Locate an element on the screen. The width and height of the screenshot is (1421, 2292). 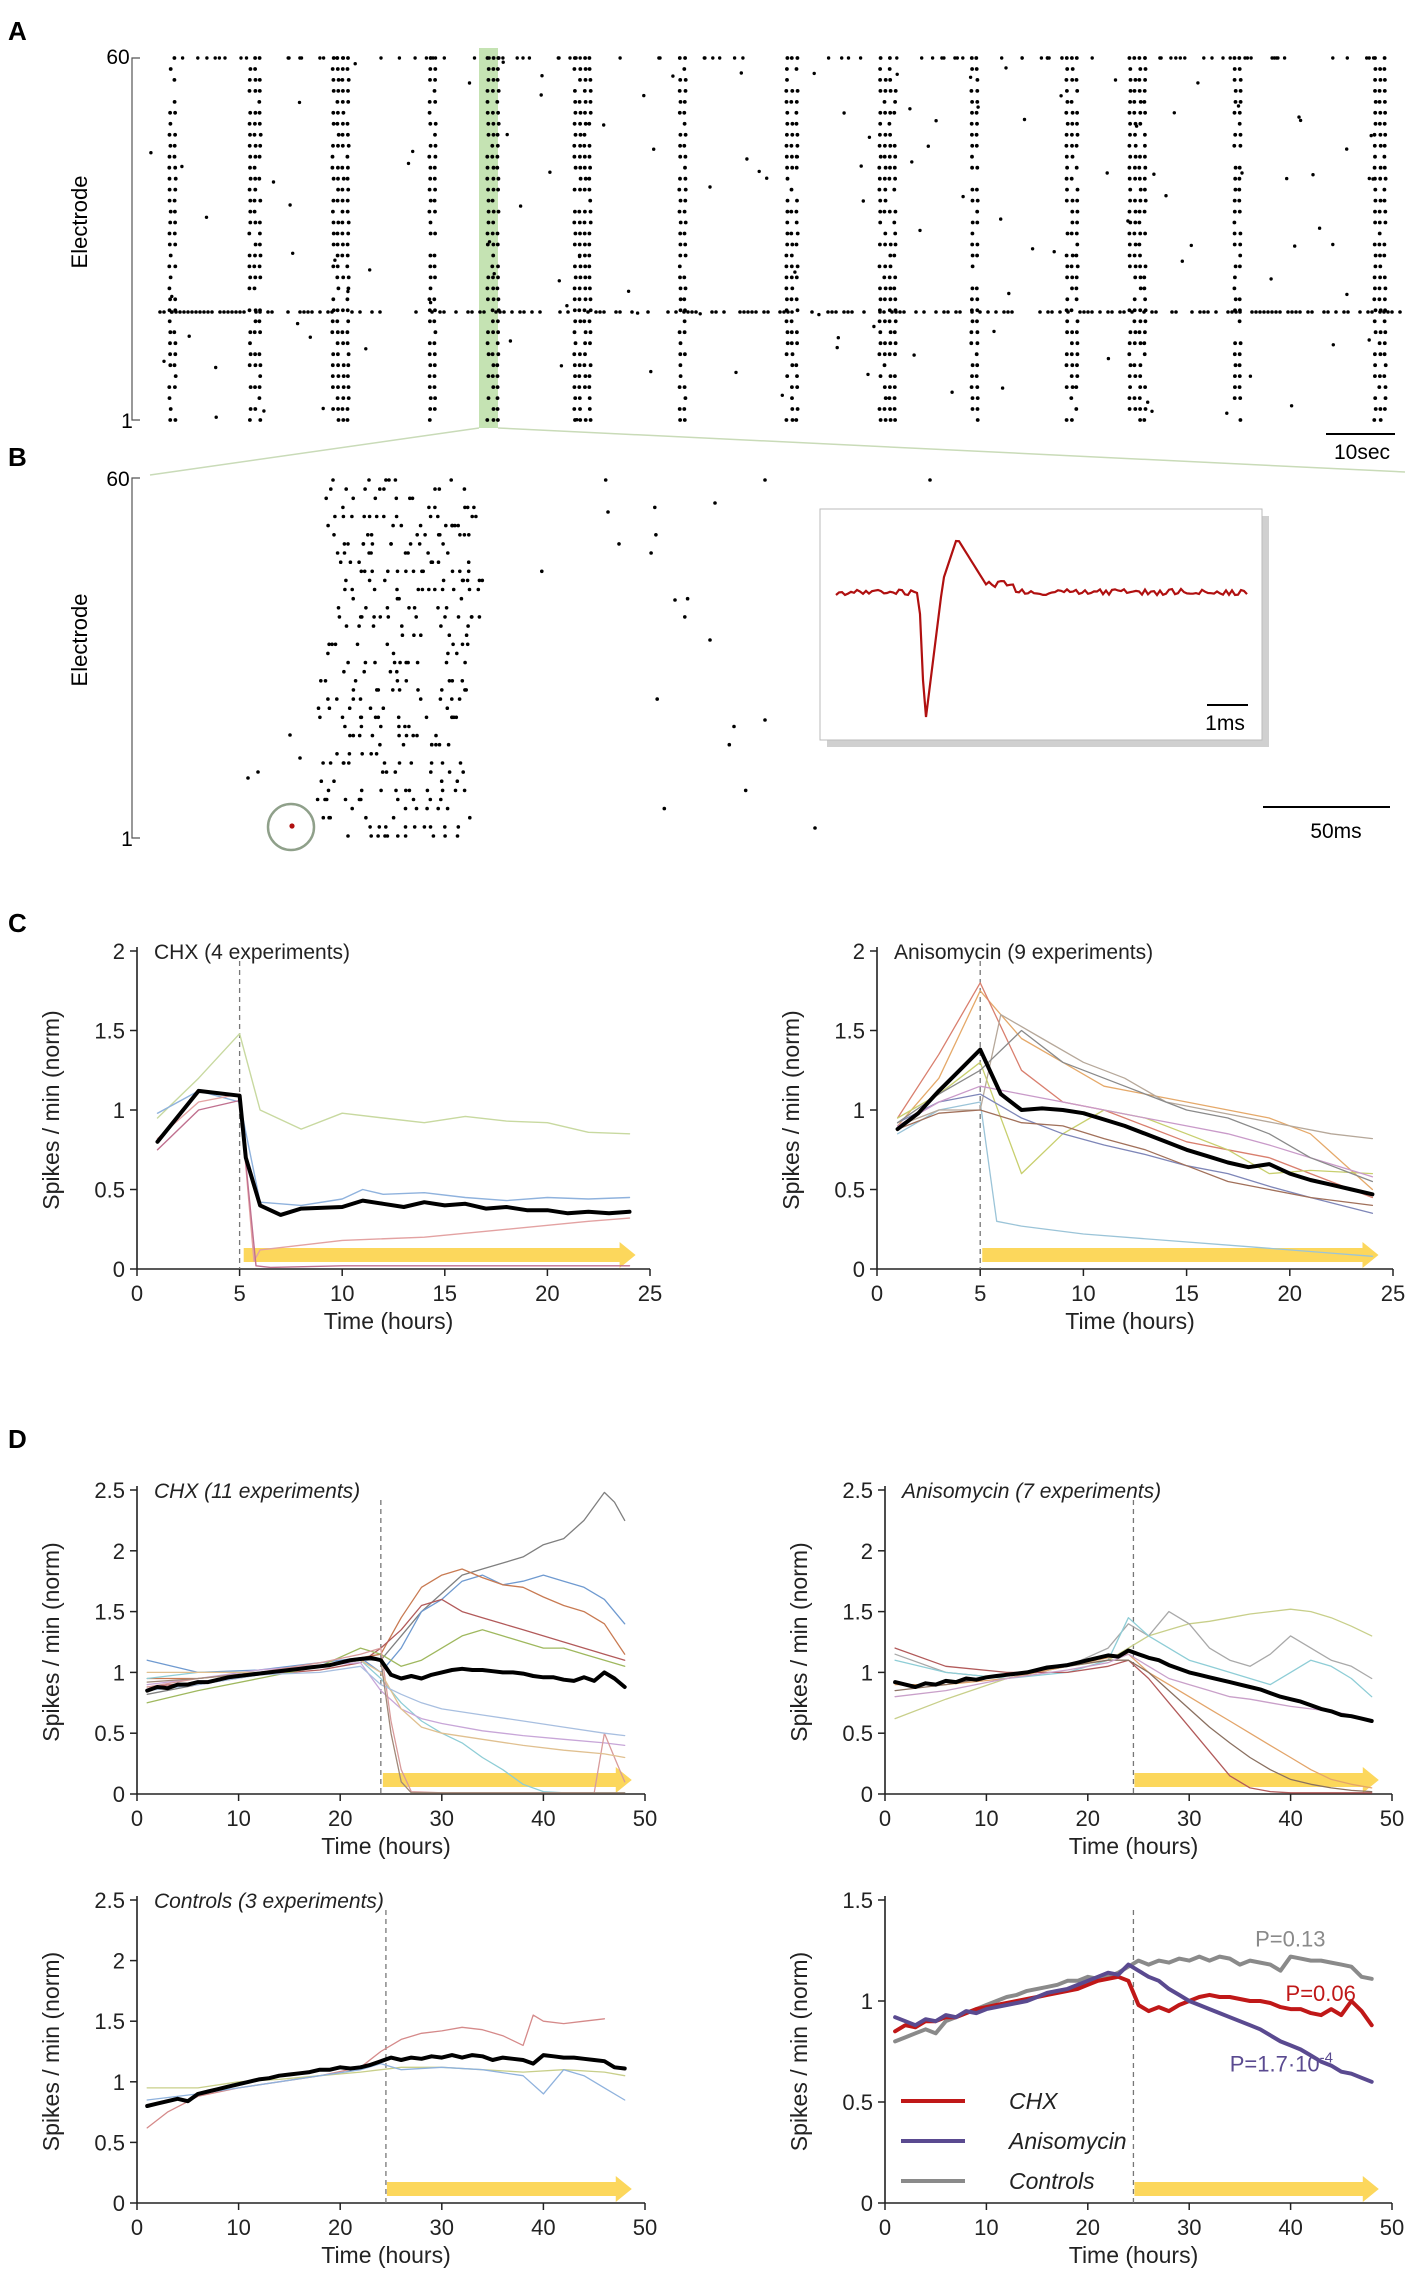
x-tick-label: 5 is located at coordinates (239, 1293).